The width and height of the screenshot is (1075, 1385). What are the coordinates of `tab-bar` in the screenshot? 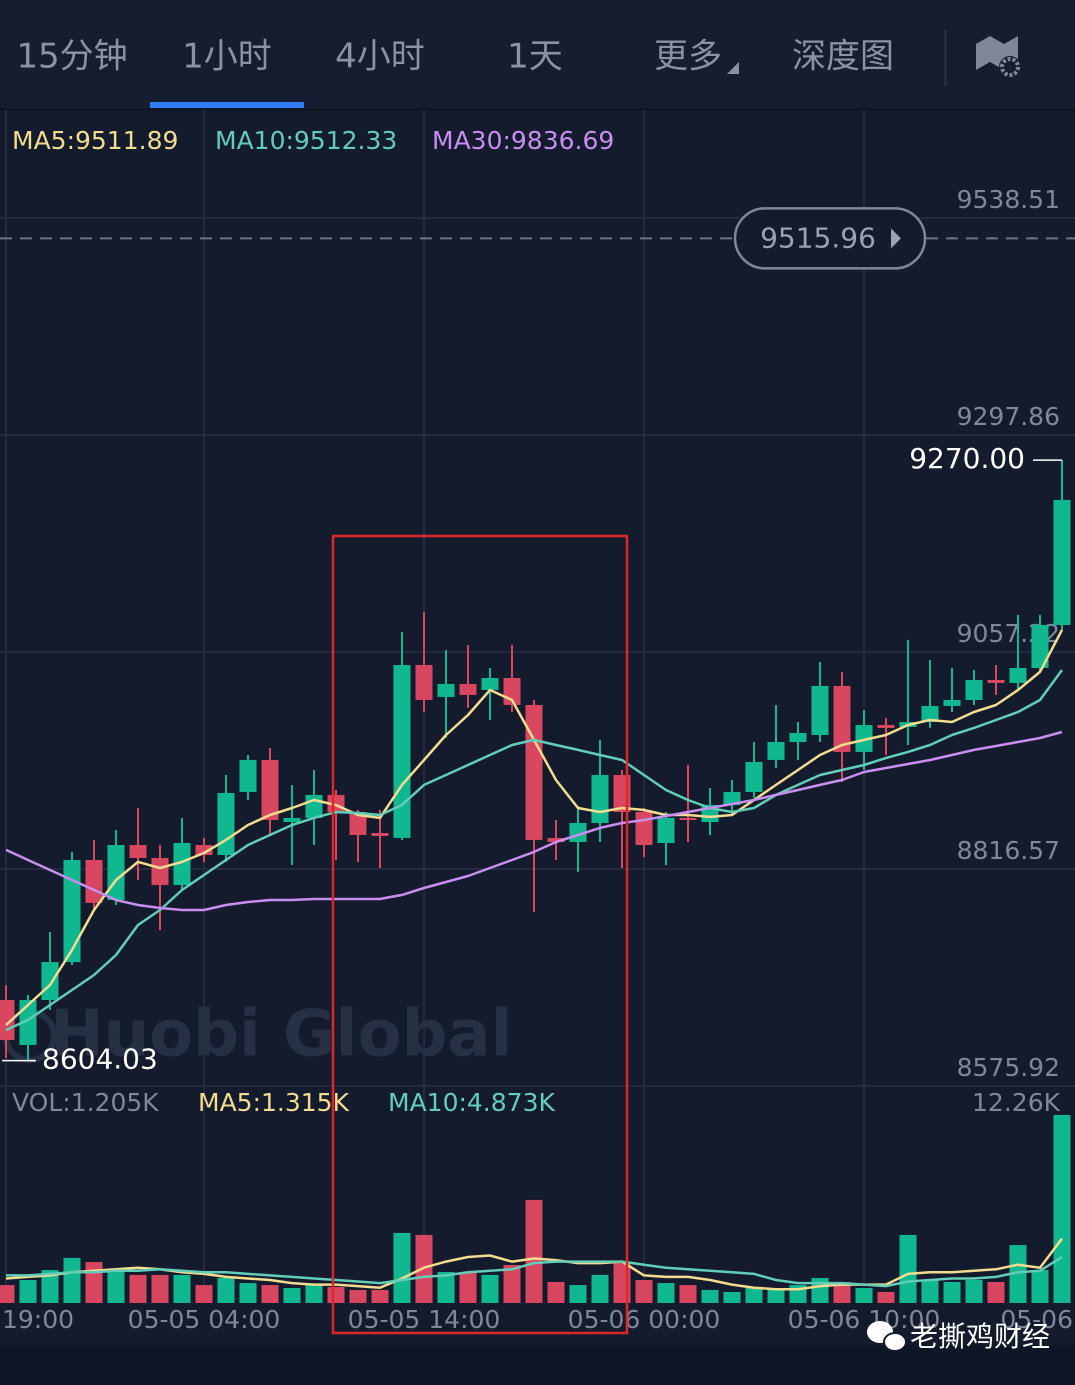 It's located at (537, 54).